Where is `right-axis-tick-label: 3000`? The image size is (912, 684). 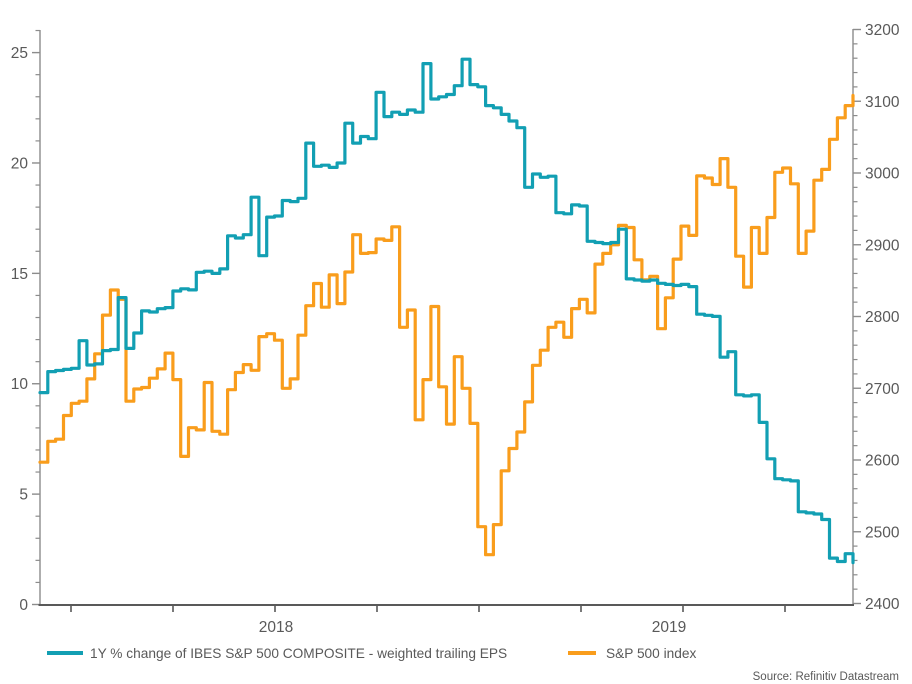 right-axis-tick-label: 3000 is located at coordinates (882, 174).